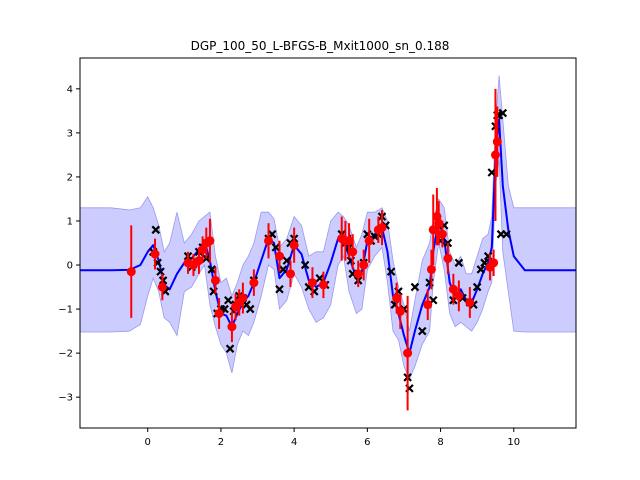  Describe the element at coordinates (320, 46) in the screenshot. I see `chart-title: DGP_100_50_L-BFGS-B_Mxit1000_sn_0.188` at that location.